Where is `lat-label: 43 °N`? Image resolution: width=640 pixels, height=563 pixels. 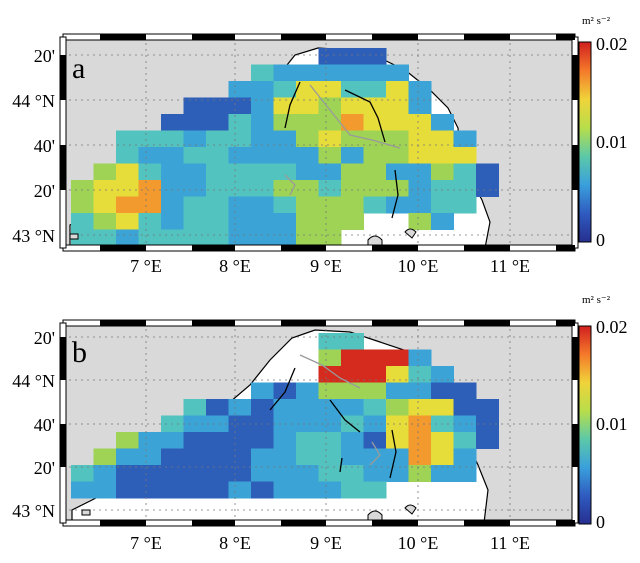 lat-label: 43 °N is located at coordinates (33, 511).